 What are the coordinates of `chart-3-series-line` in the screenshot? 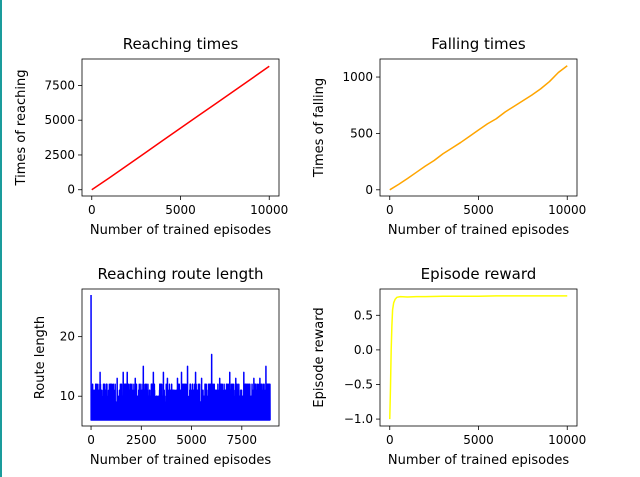 It's located at (180, 357).